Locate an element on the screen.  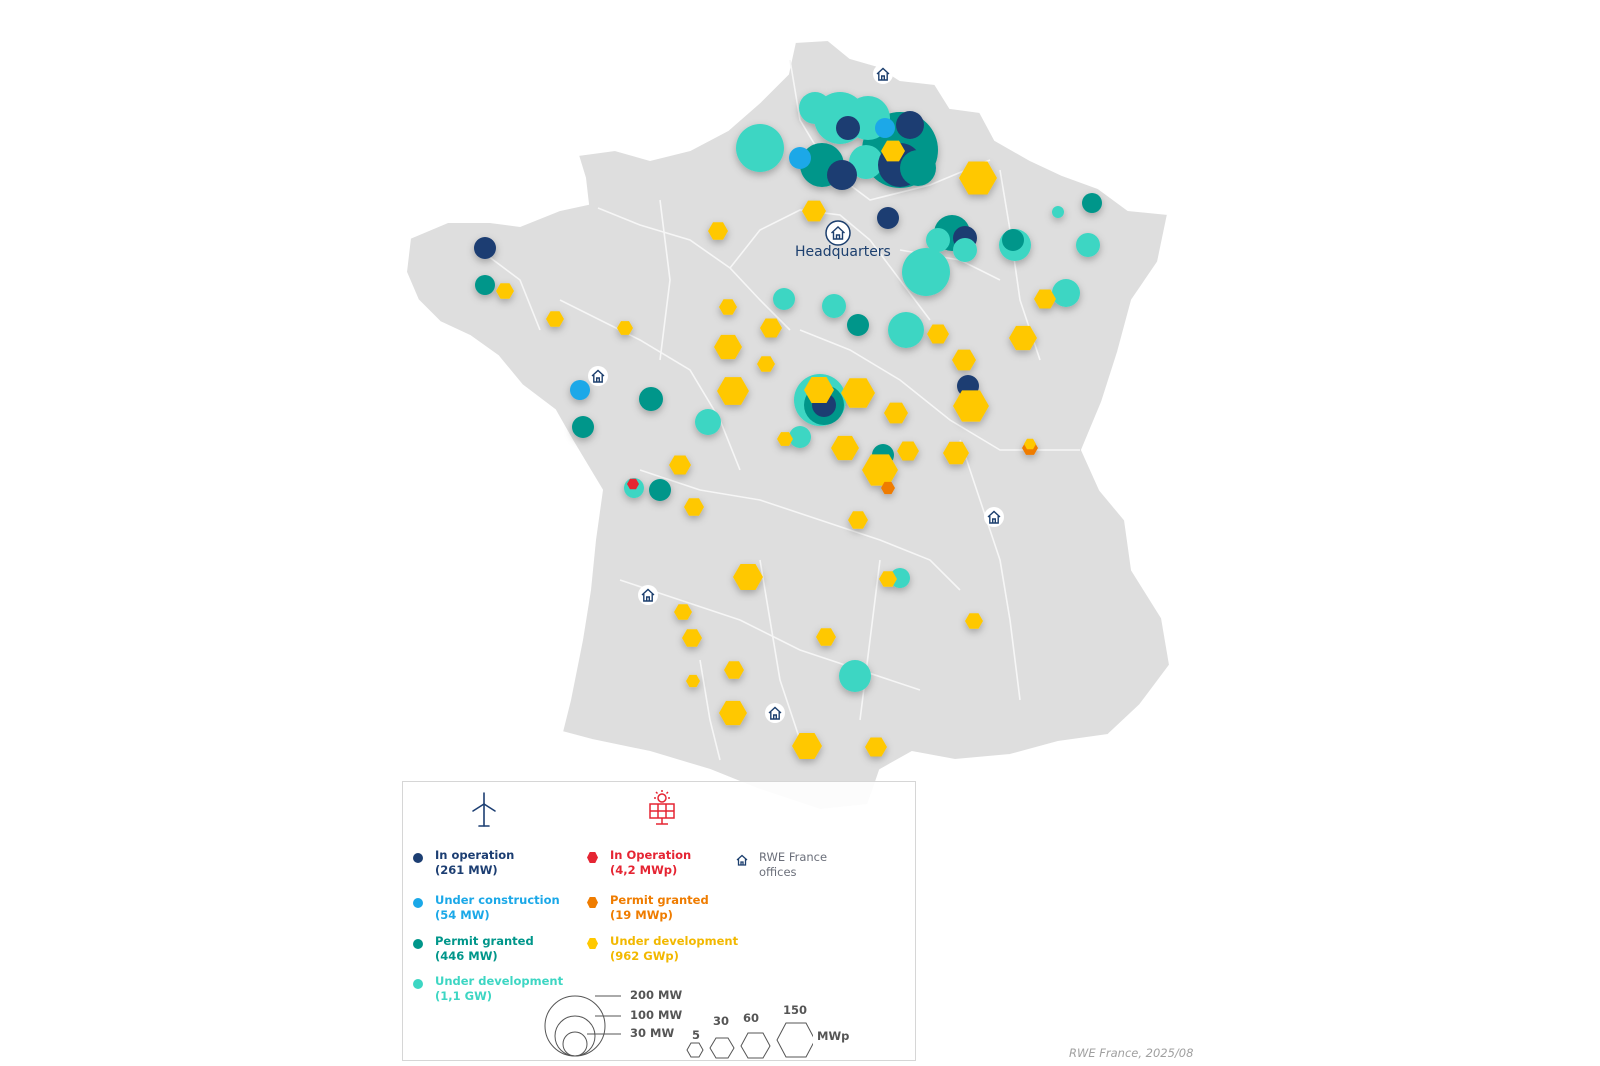
legend-wind-permit-granted: Permit granted (446 MW) is located at coordinates (473, 949).